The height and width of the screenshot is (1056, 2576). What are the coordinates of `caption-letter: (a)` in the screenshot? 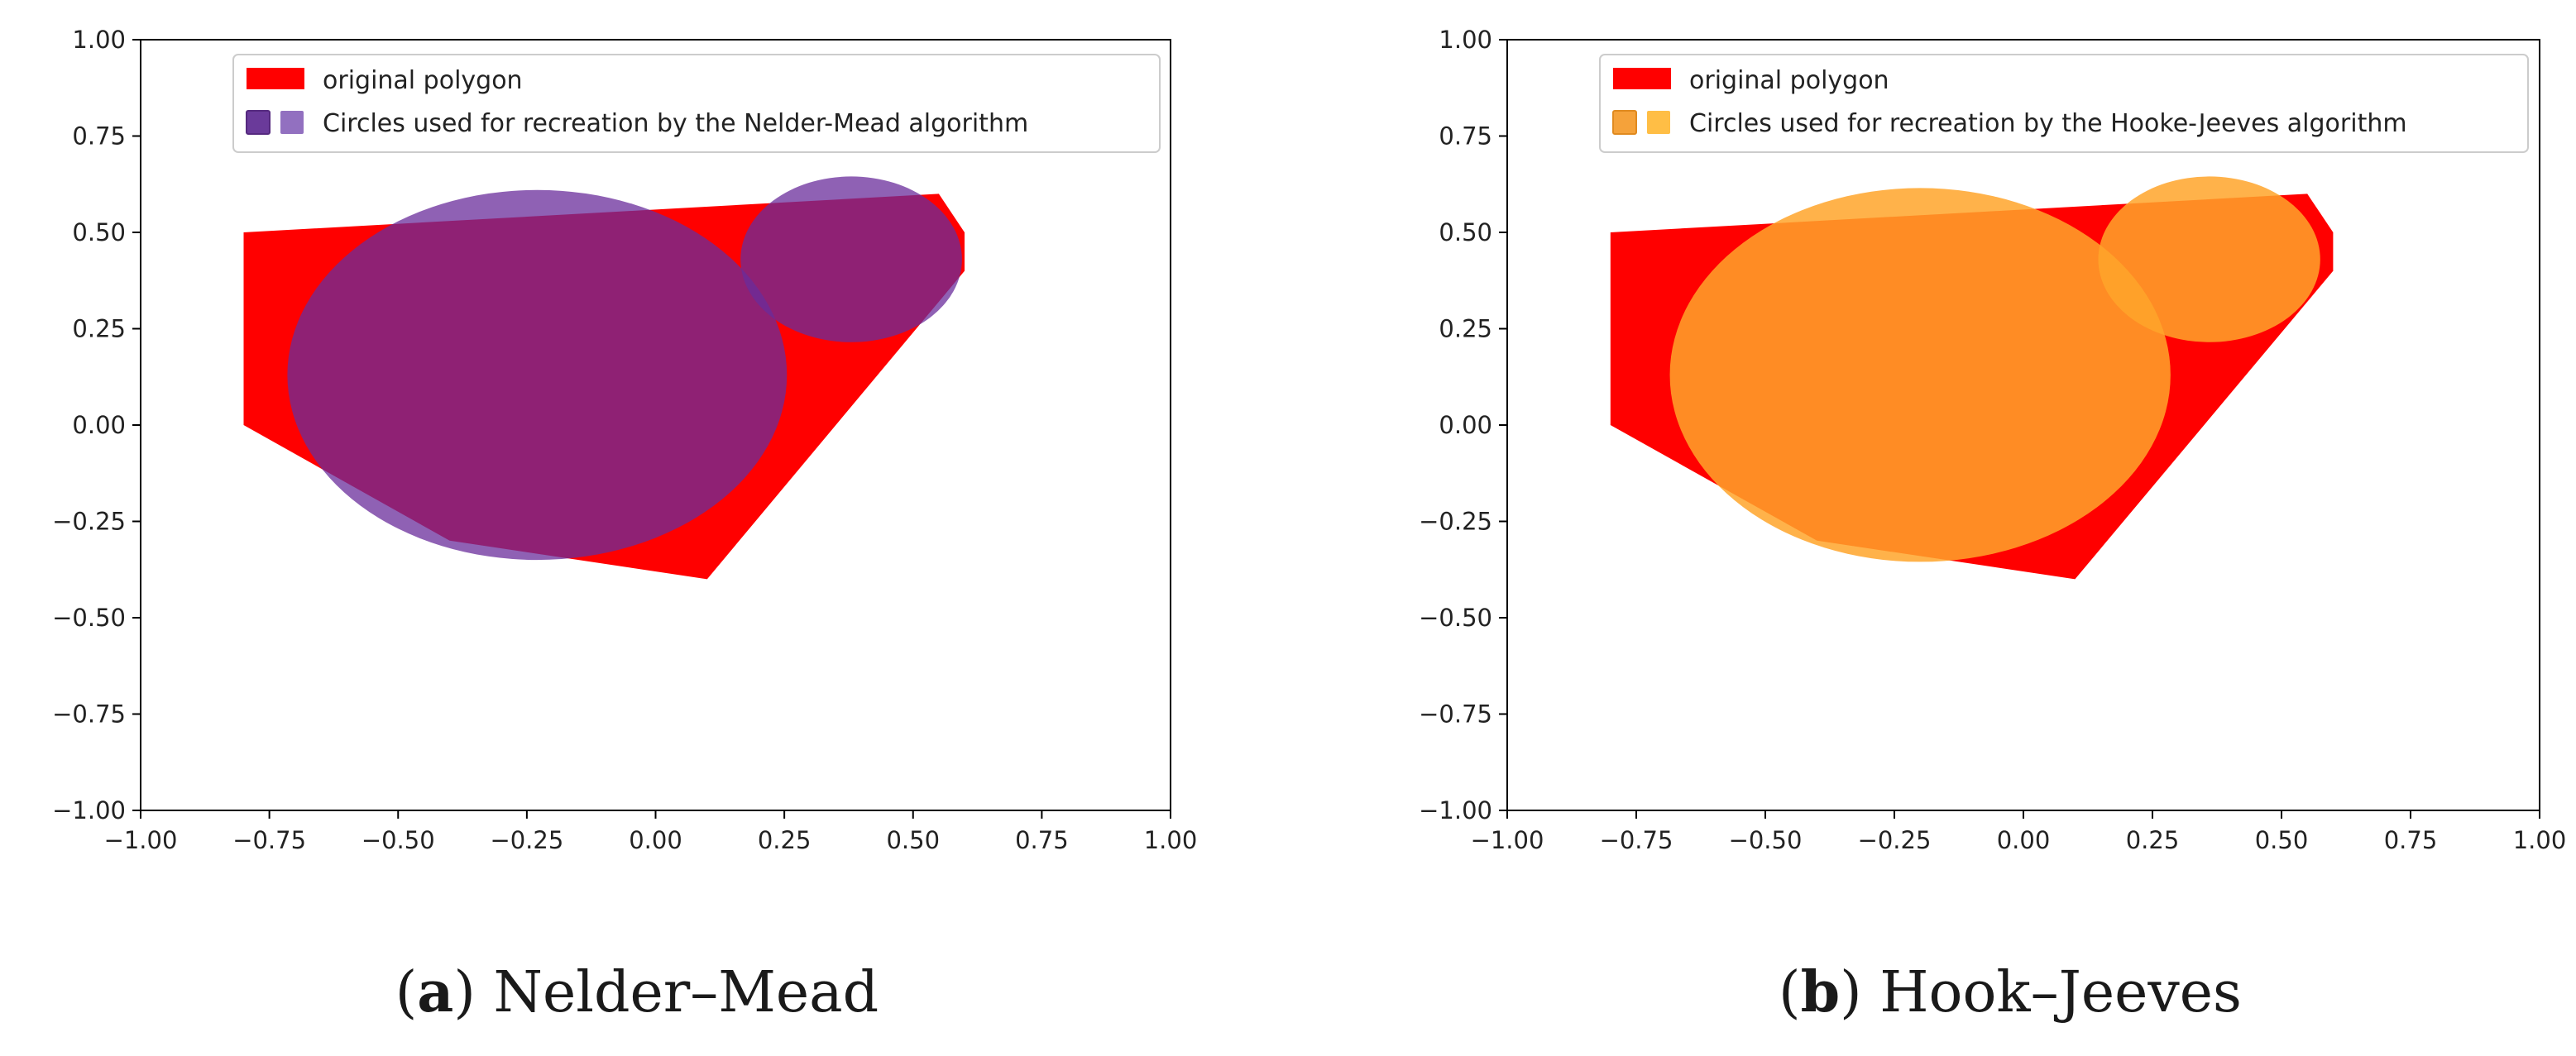 It's located at (435, 992).